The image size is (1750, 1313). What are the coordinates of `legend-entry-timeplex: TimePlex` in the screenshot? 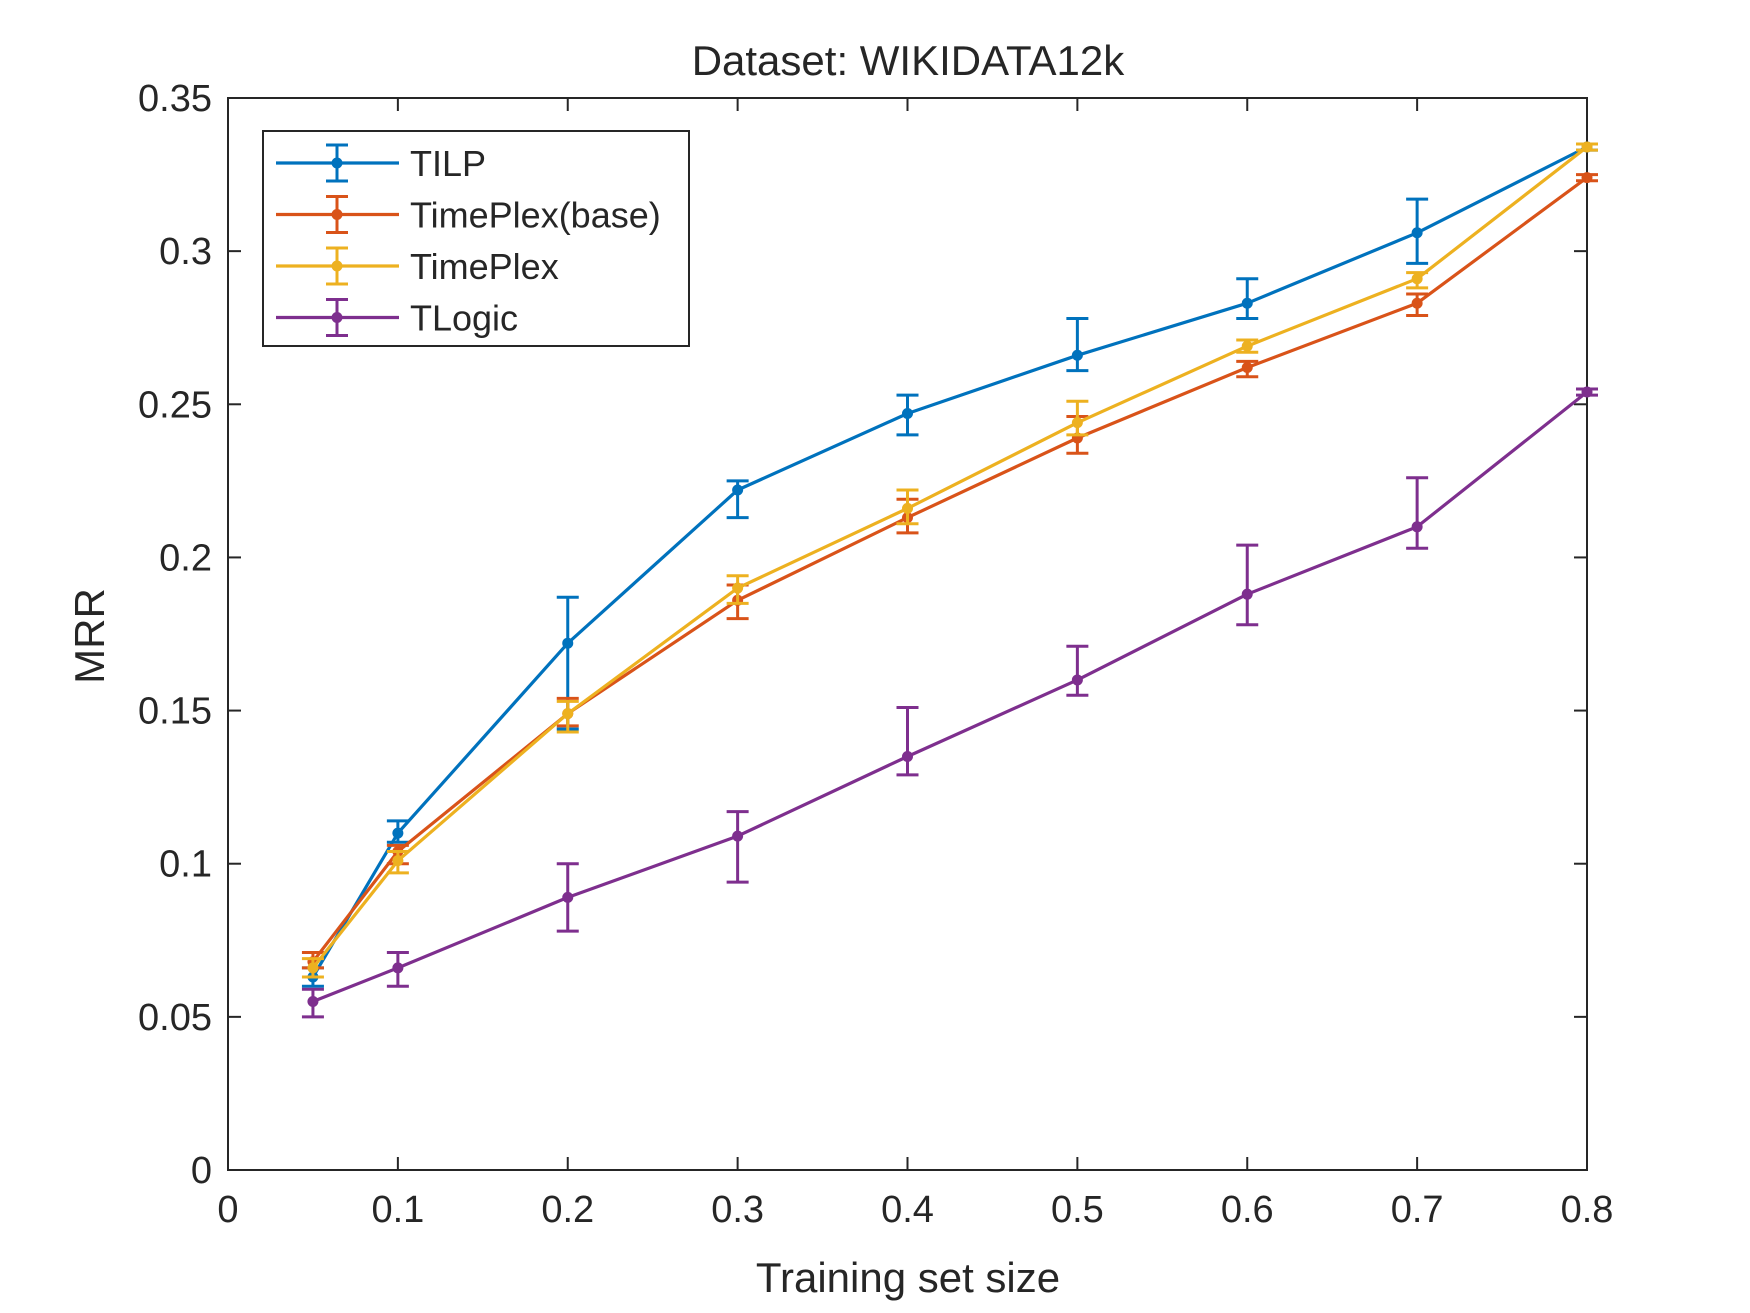 It's located at (417, 266).